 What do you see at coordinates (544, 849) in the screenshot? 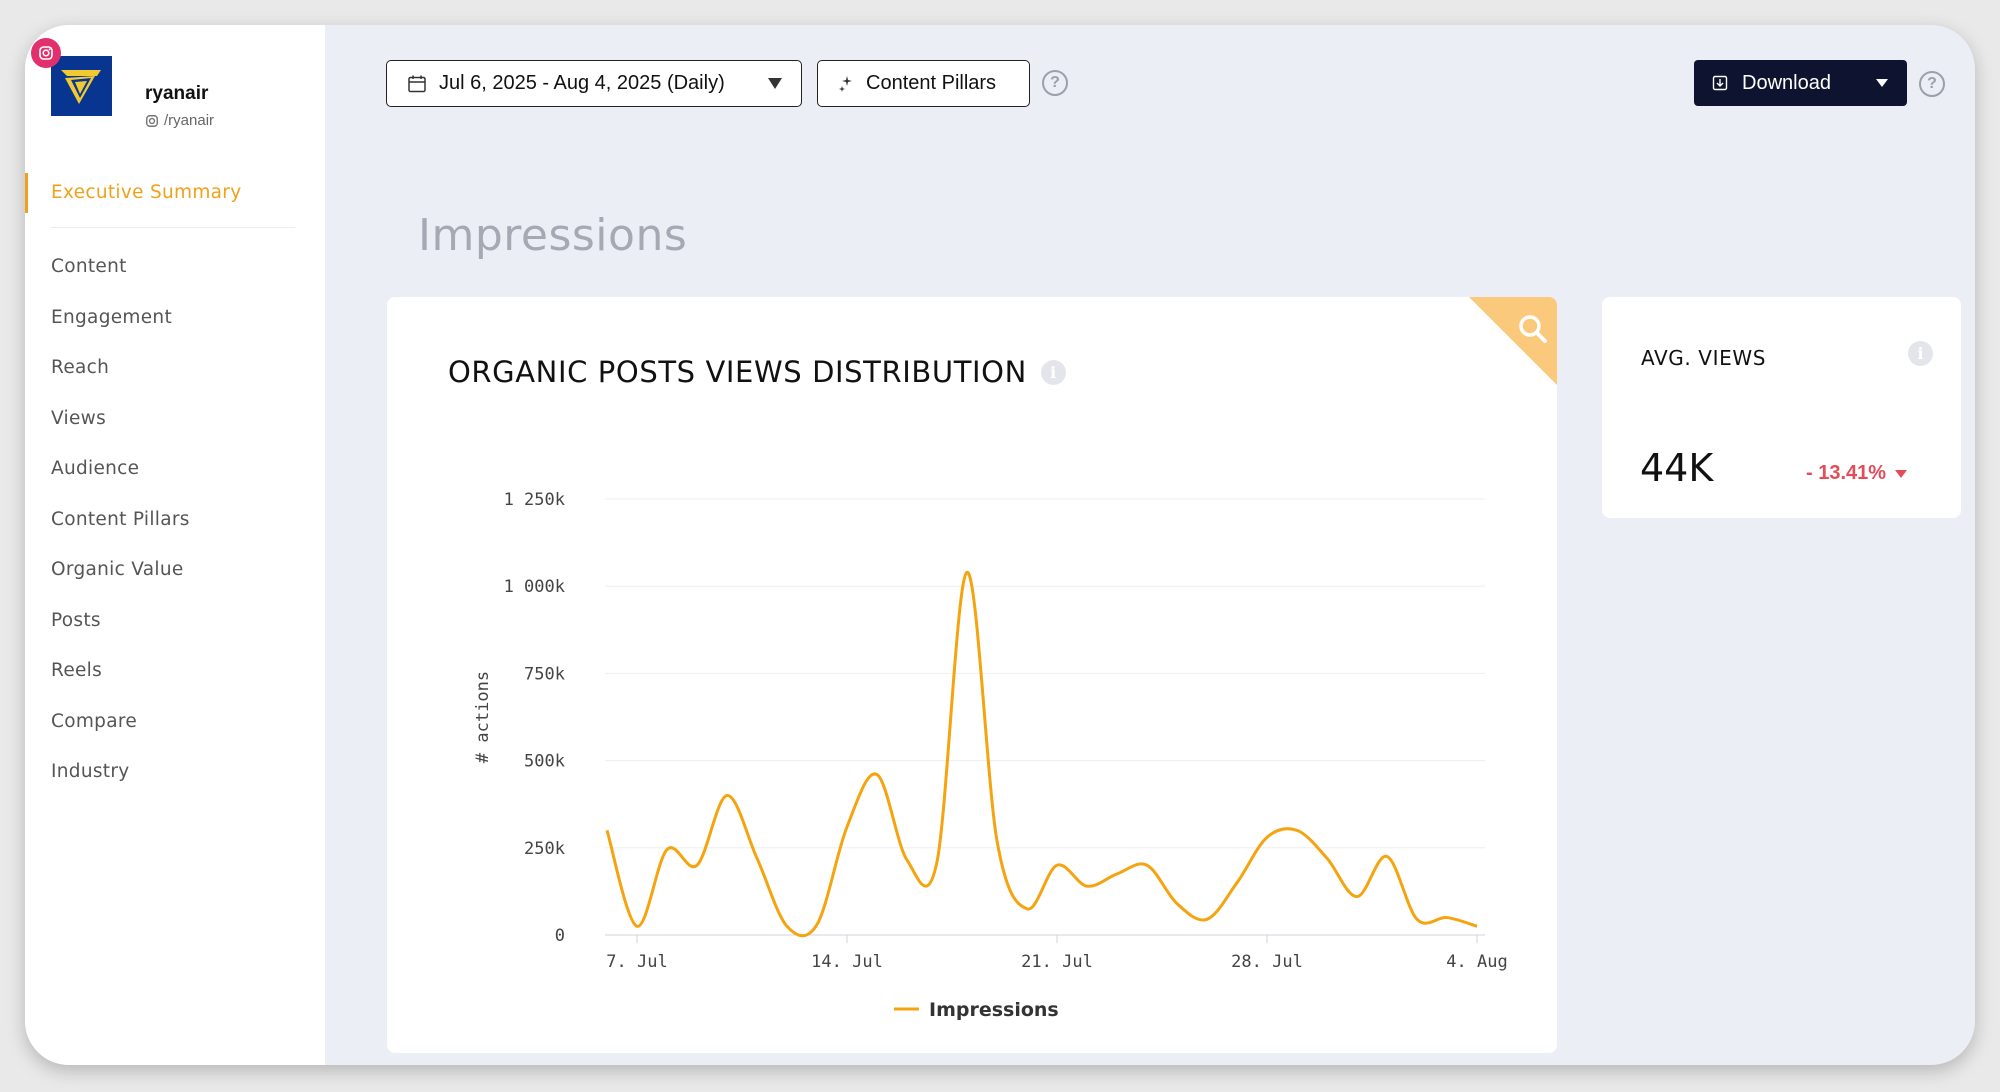
I see `y-tick-label: 250k` at bounding box center [544, 849].